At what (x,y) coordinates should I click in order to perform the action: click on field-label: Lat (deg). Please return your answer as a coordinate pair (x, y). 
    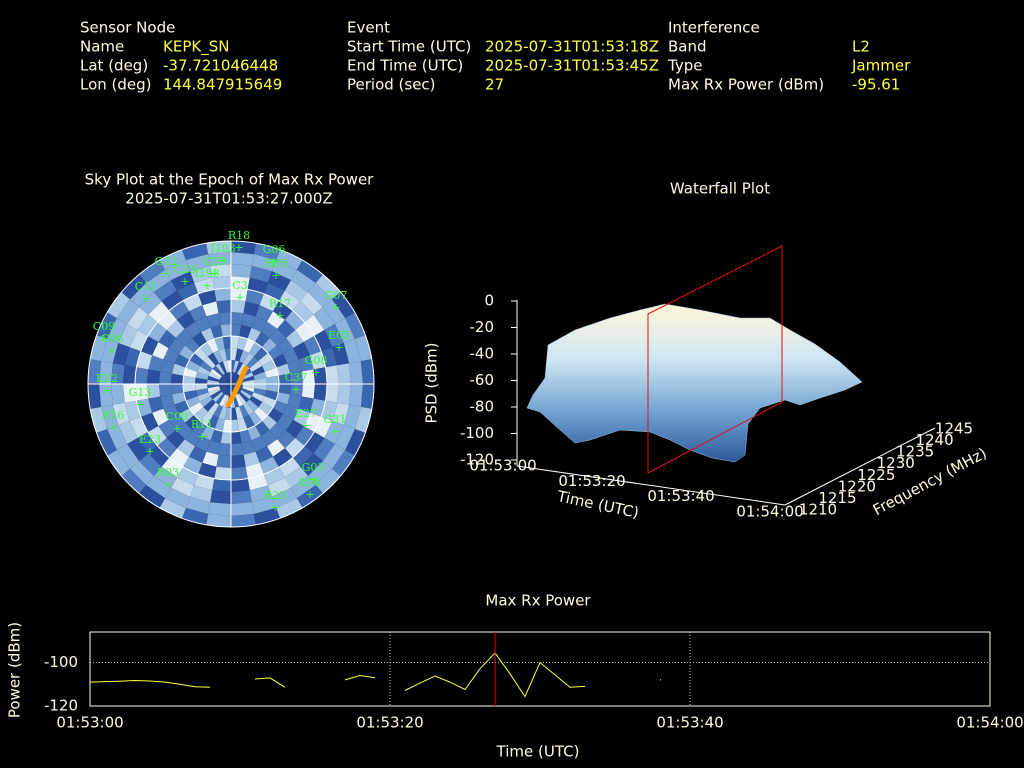
    Looking at the image, I should click on (114, 66).